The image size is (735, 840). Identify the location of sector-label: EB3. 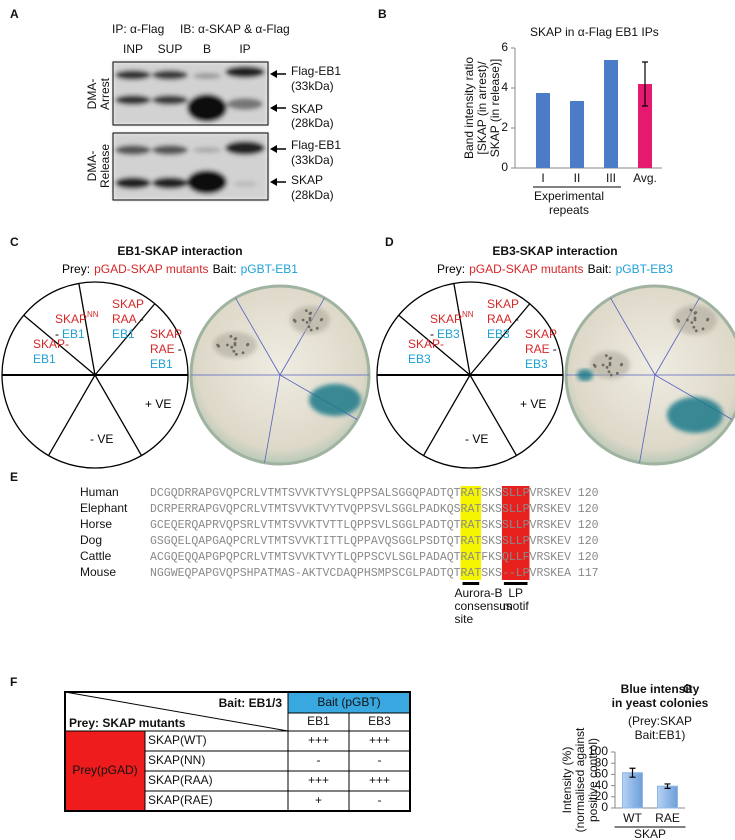
(419, 359).